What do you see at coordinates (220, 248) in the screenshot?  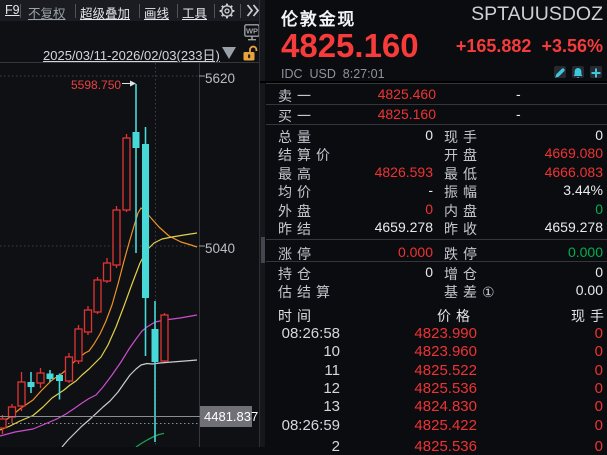 I see `svg-text: 5040` at bounding box center [220, 248].